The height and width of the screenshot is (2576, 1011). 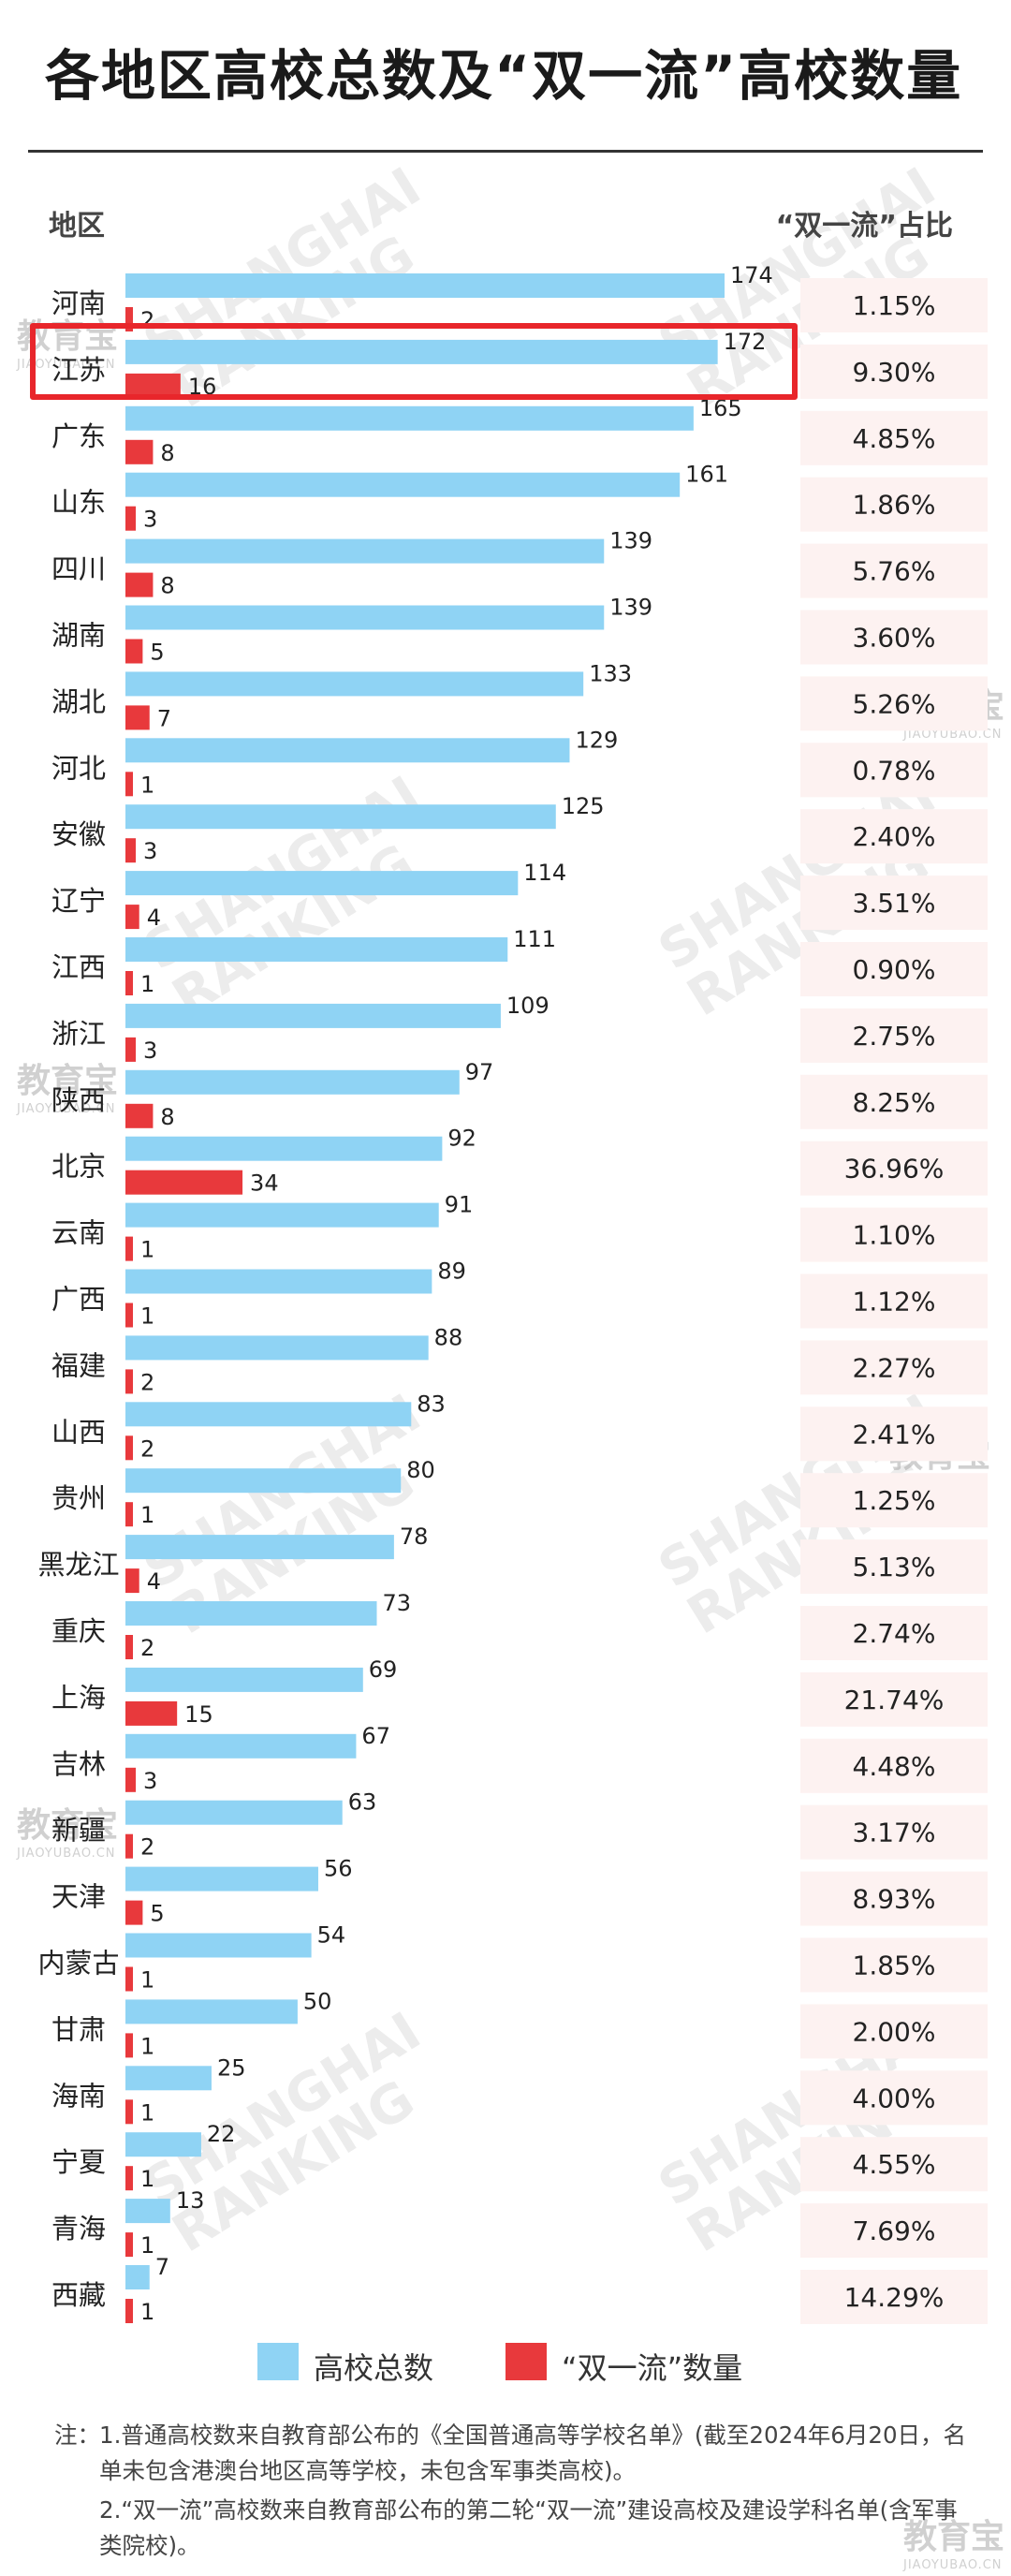 What do you see at coordinates (610, 673) in the screenshot?
I see `bar-total-label: 133` at bounding box center [610, 673].